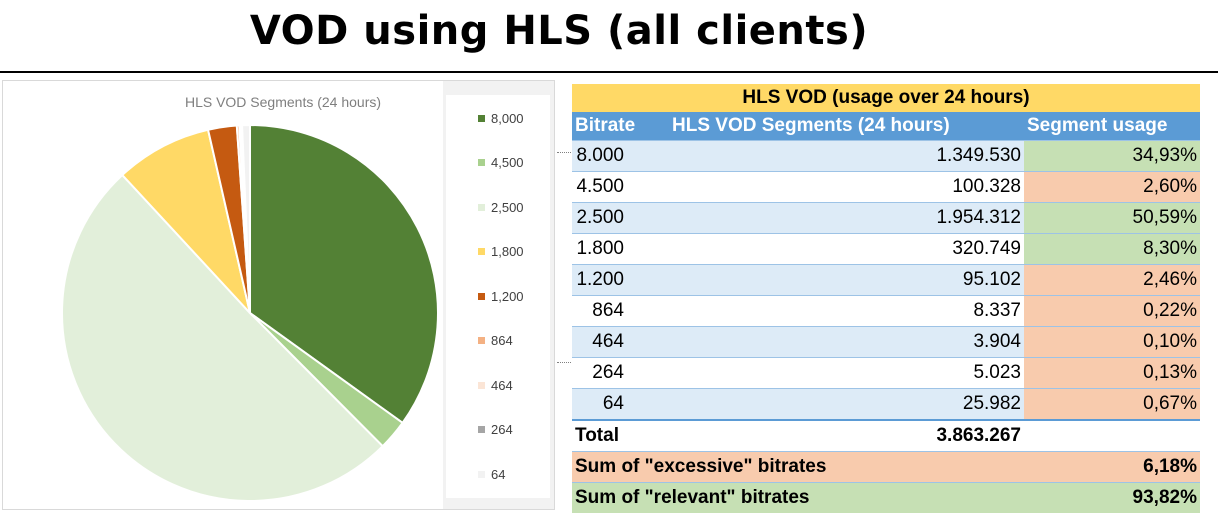 This screenshot has width=1220, height=513. What do you see at coordinates (507, 118) in the screenshot?
I see `legend-label: 8,000` at bounding box center [507, 118].